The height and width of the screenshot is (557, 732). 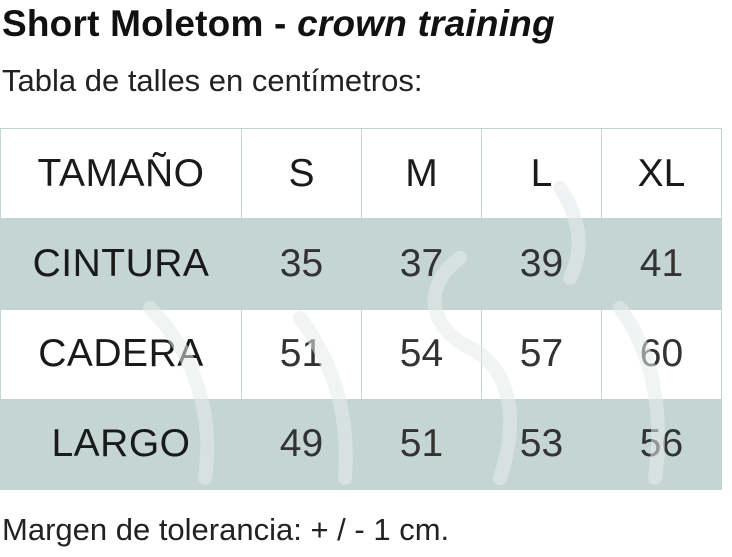 I want to click on header-cell-xl: XL, so click(x=661, y=173).